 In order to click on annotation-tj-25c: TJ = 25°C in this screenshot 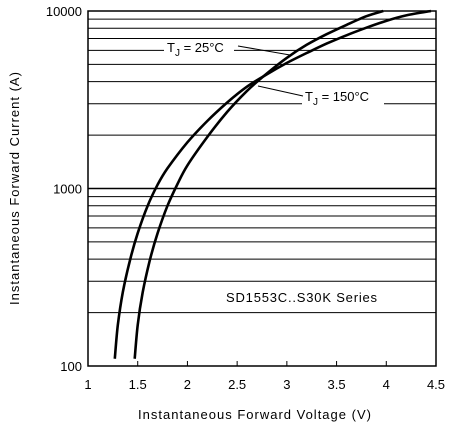, I will do `click(195, 49)`.